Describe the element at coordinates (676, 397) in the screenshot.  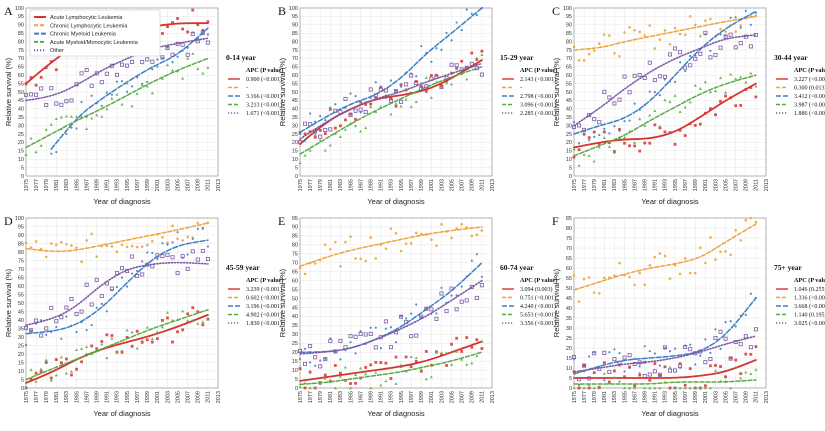
I see `x-tick-label: 1995` at that location.